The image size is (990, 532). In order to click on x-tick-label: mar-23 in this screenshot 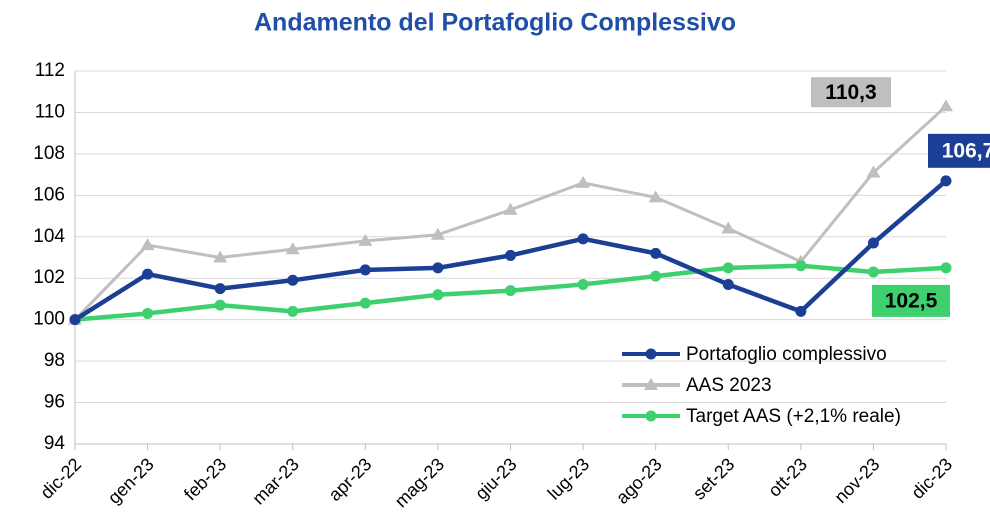, I will do `click(275, 481)`.